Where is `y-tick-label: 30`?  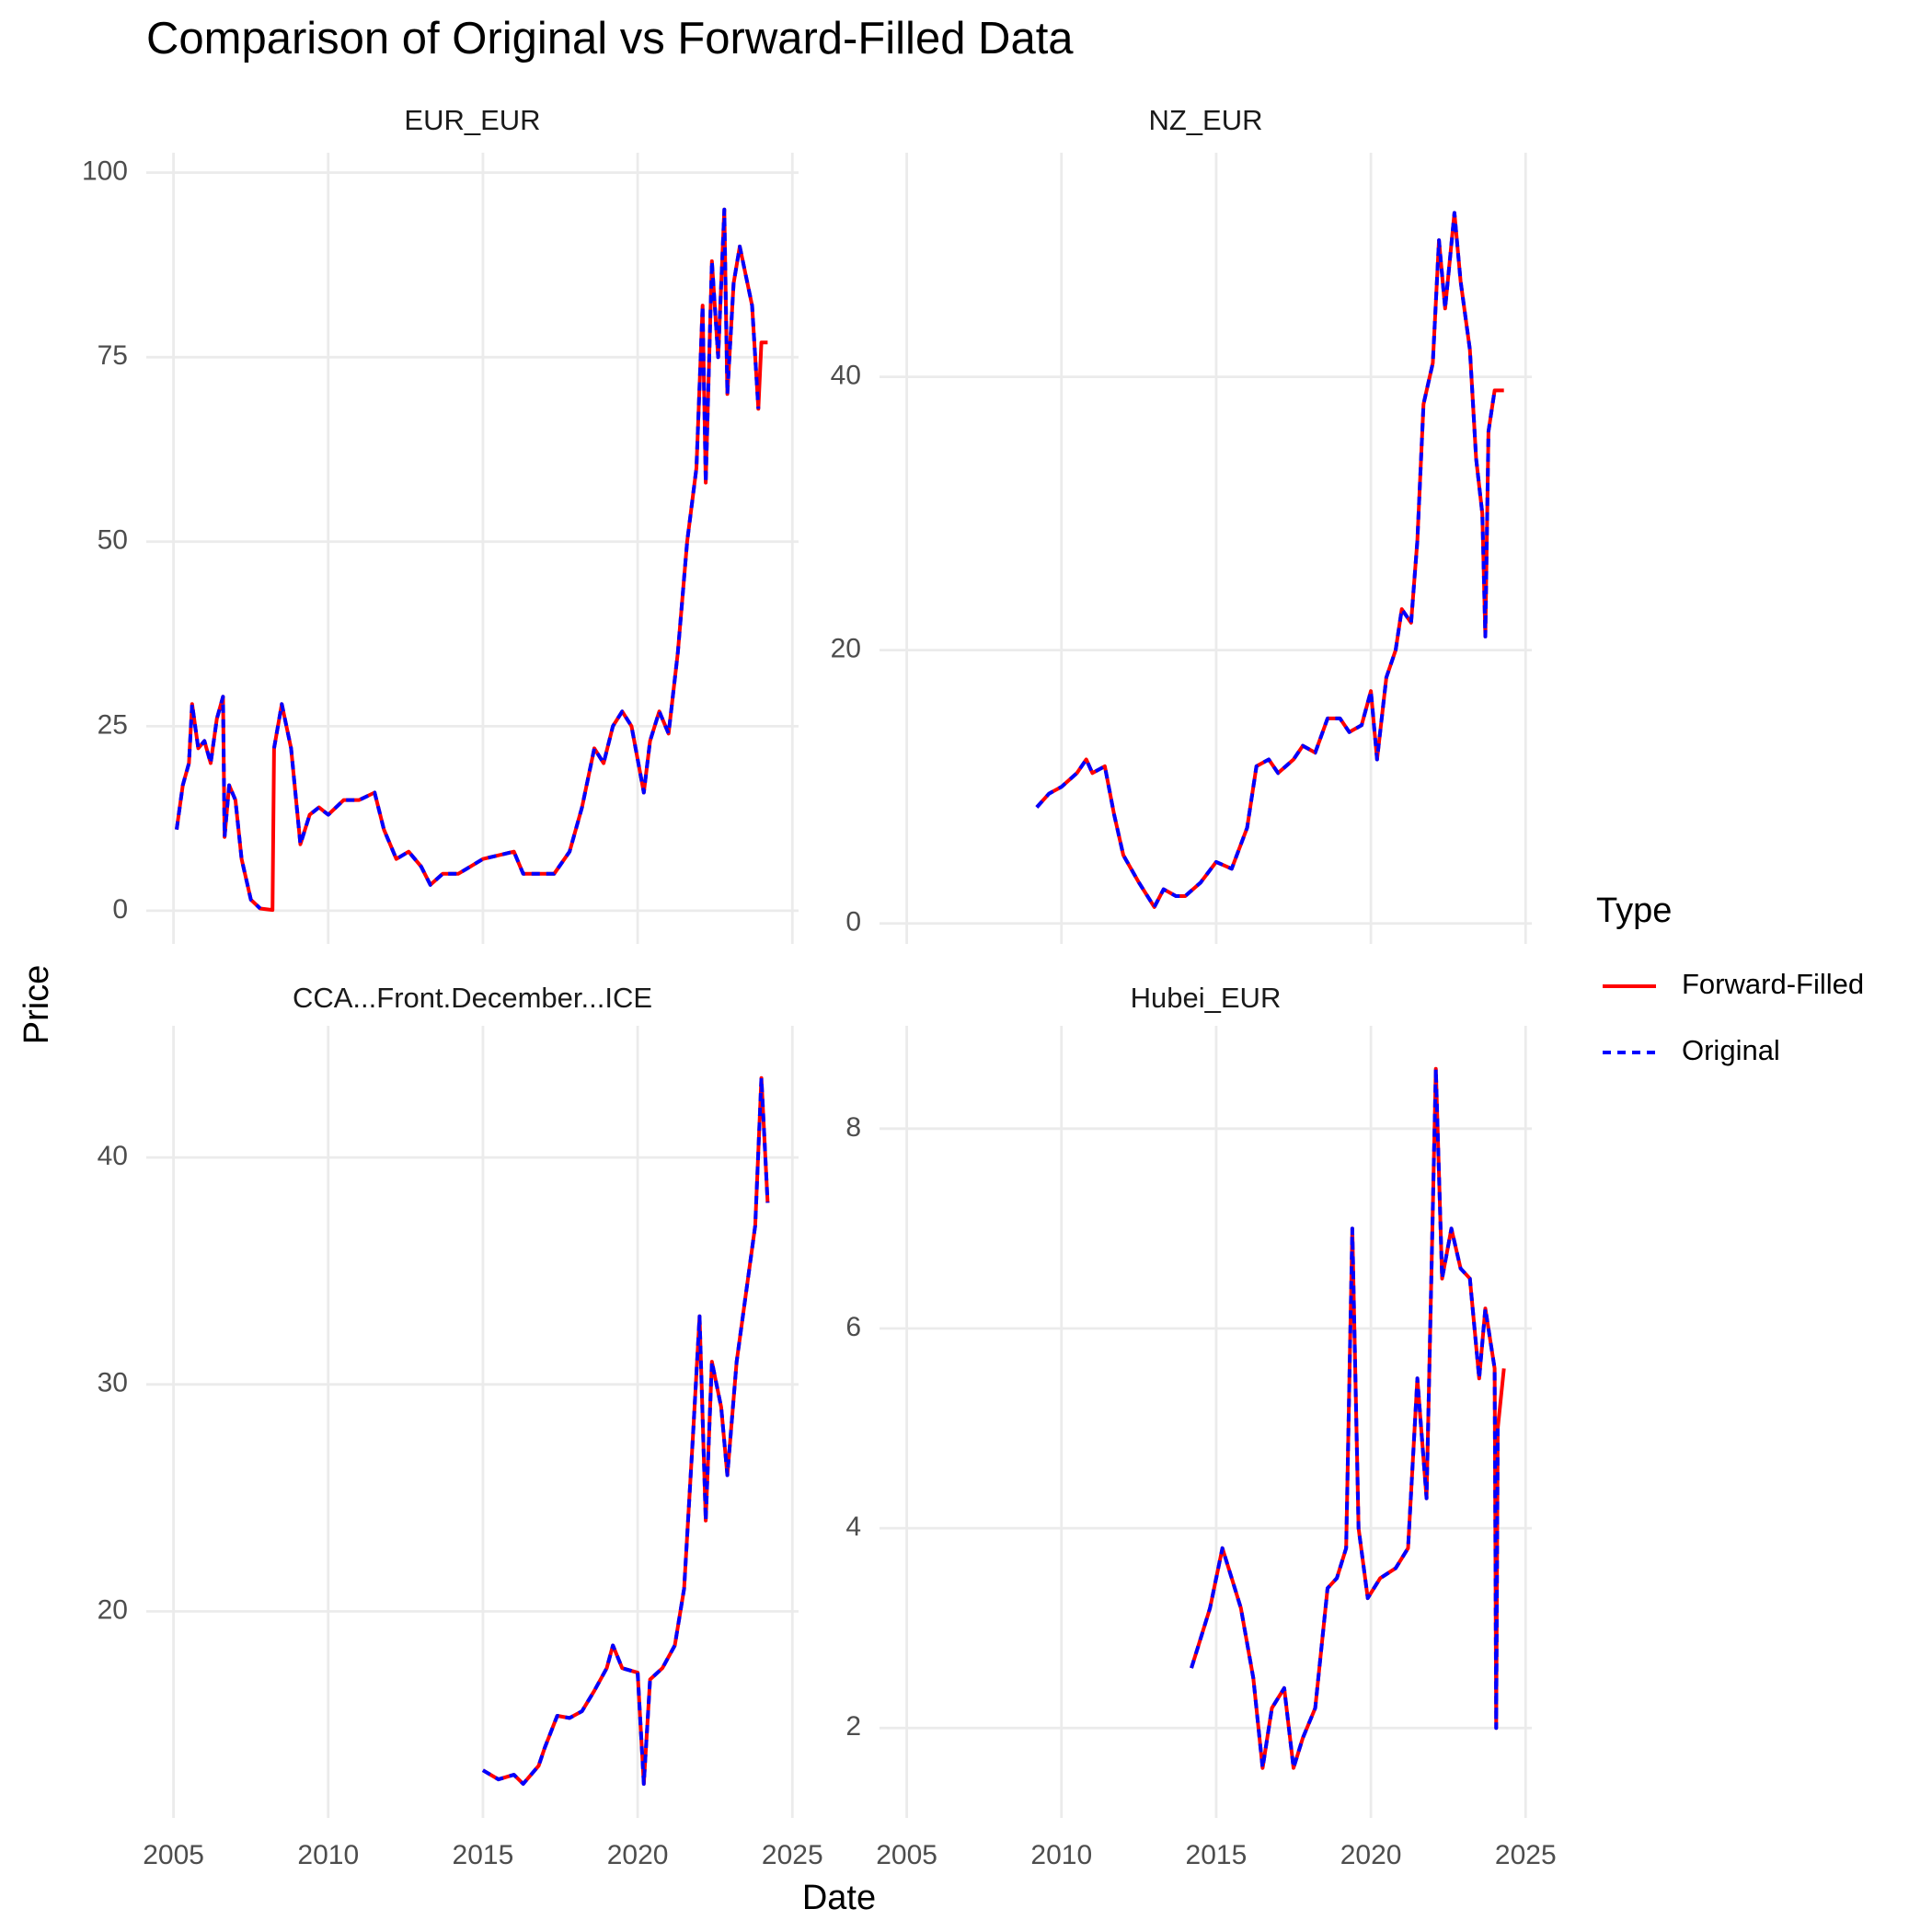
y-tick-label: 30 is located at coordinates (113, 1383).